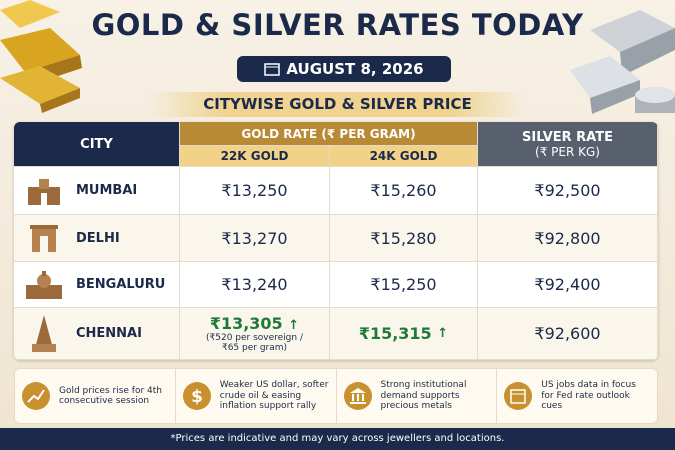 The width and height of the screenshot is (675, 450). I want to click on silver-bars-decoration, so click(622, 62).